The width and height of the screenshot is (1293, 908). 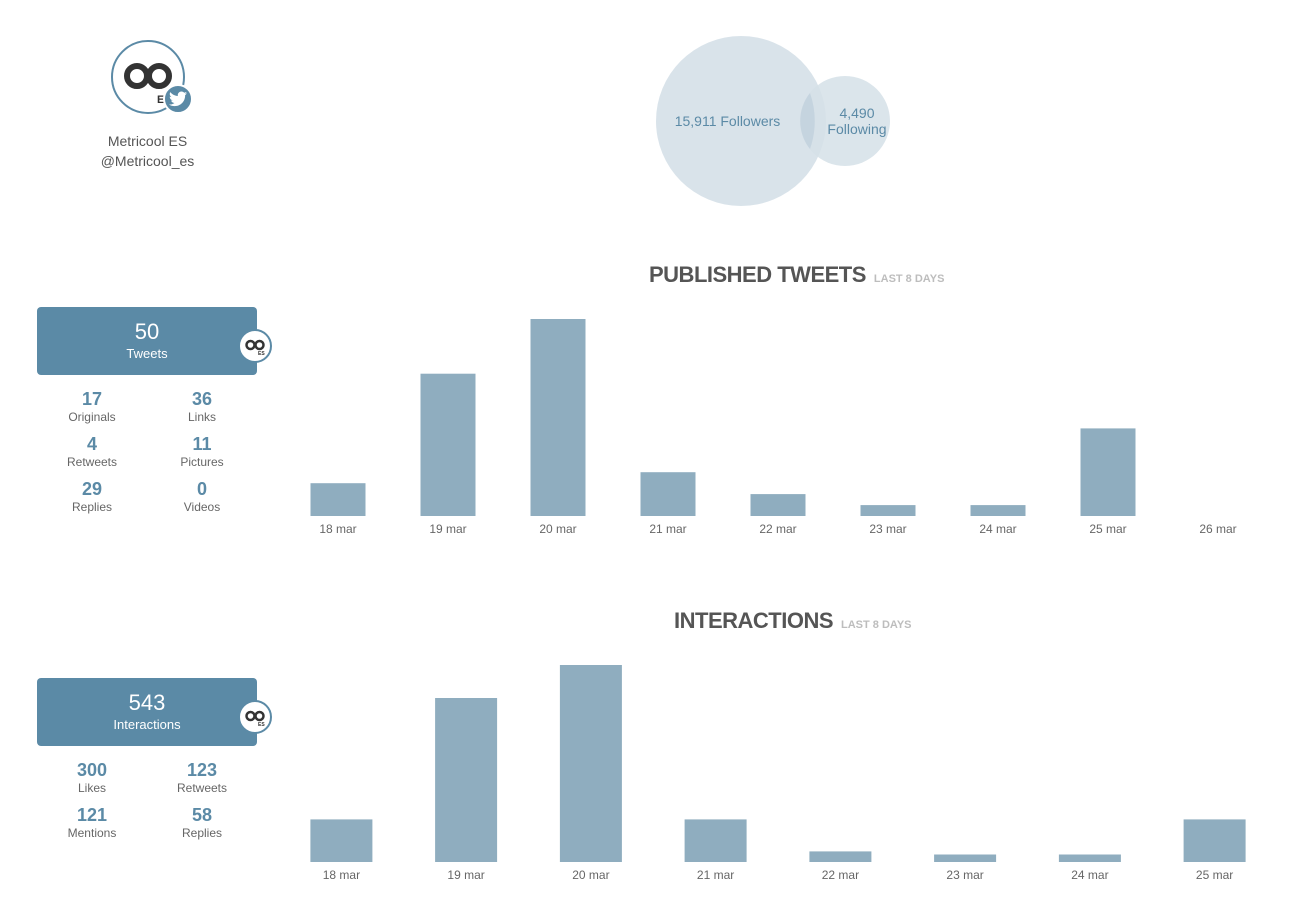 I want to click on stat-interaction-retweets: 123 Retweets, so click(x=202, y=777).